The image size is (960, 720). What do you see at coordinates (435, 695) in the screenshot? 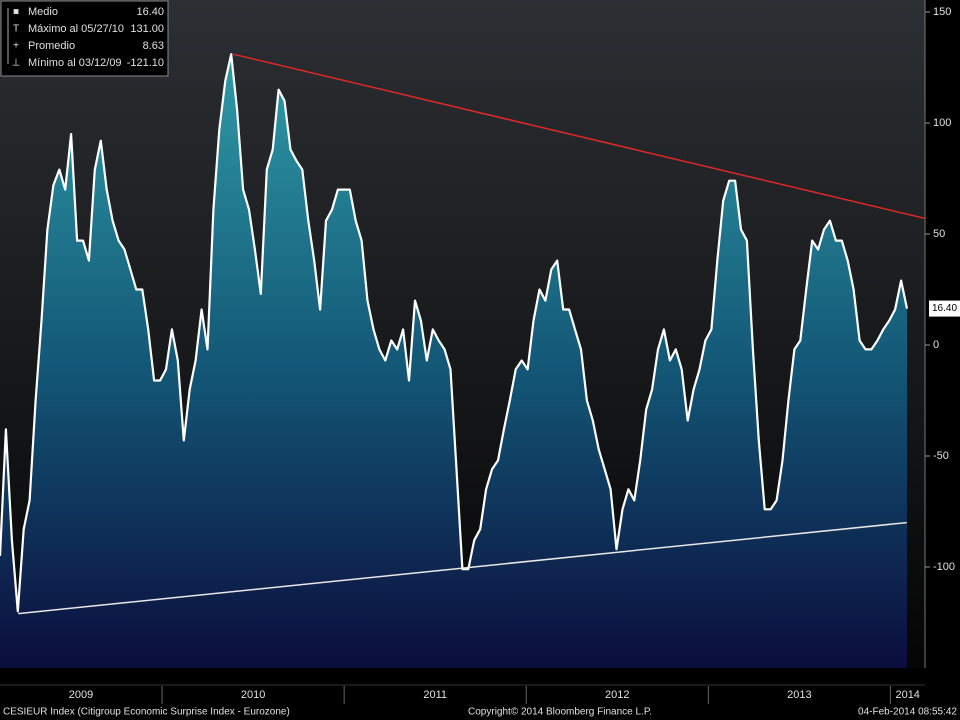
I see `x-tick-label: 2011` at bounding box center [435, 695].